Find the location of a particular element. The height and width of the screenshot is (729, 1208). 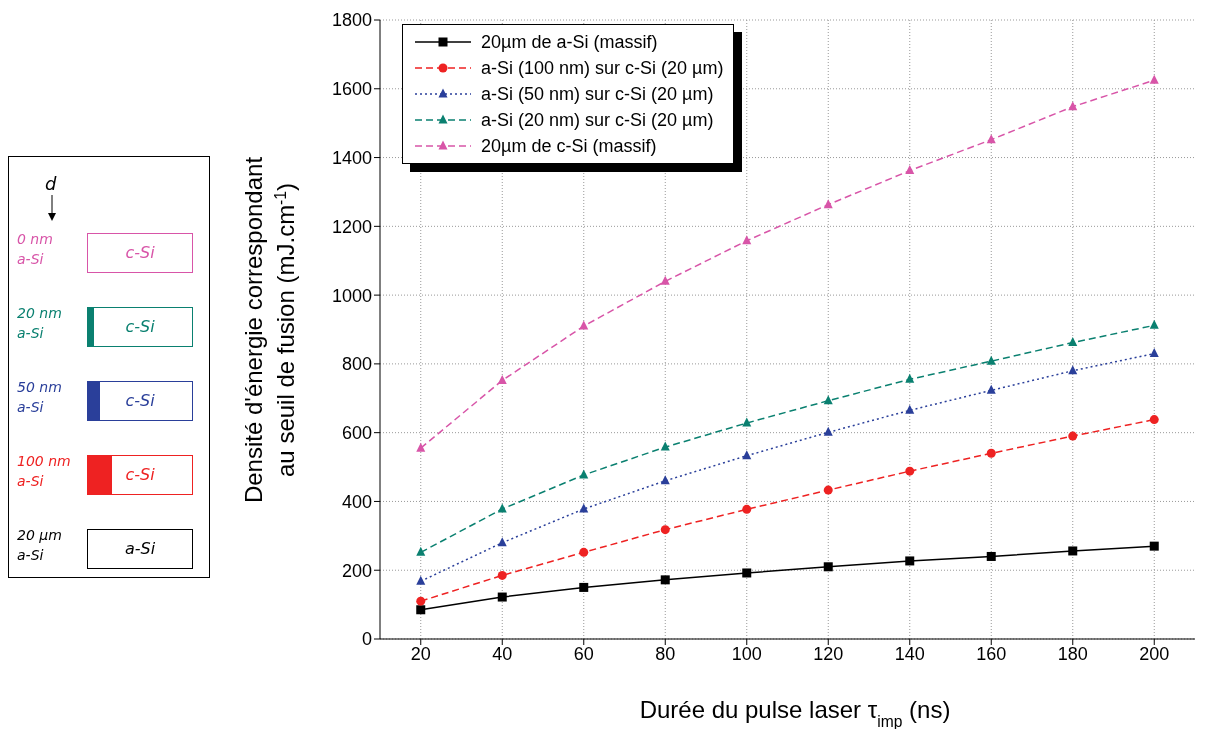

x-tick-label: 60 is located at coordinates (583, 653).